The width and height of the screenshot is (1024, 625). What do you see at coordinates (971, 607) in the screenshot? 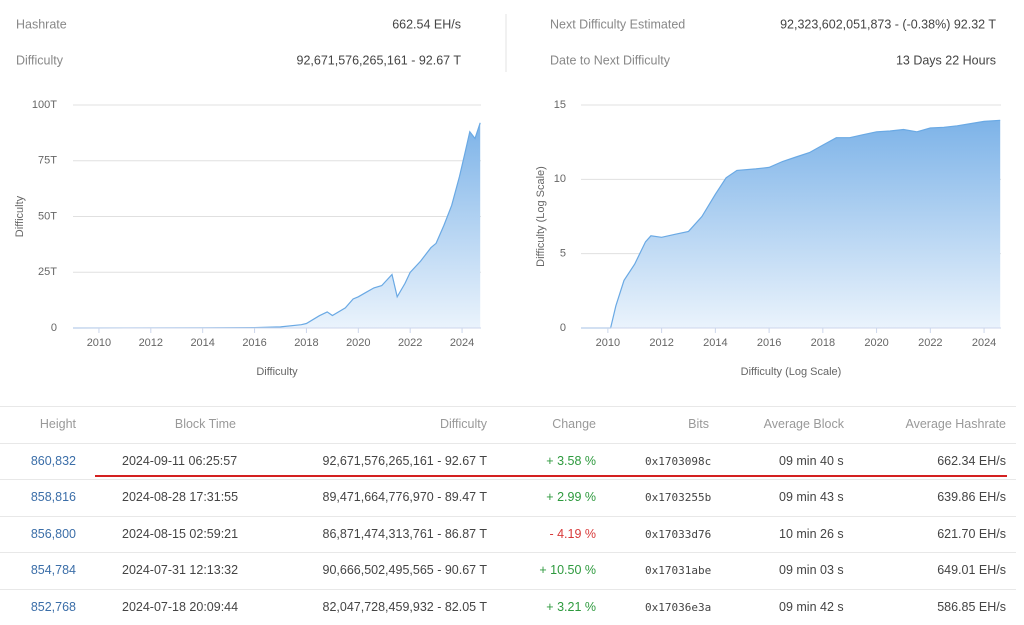
I see `table-cell: 586.85 EH/s` at bounding box center [971, 607].